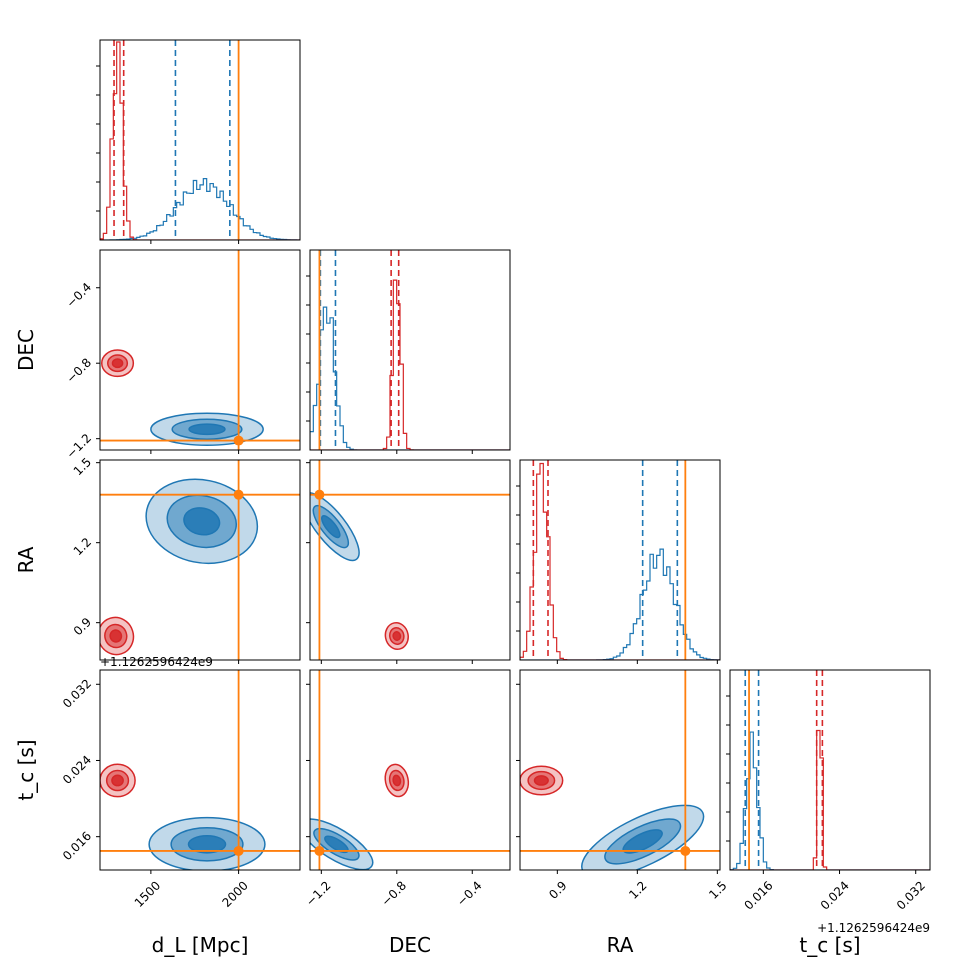  What do you see at coordinates (82, 626) in the screenshot?
I see `y-tick-label: 0.9` at bounding box center [82, 626].